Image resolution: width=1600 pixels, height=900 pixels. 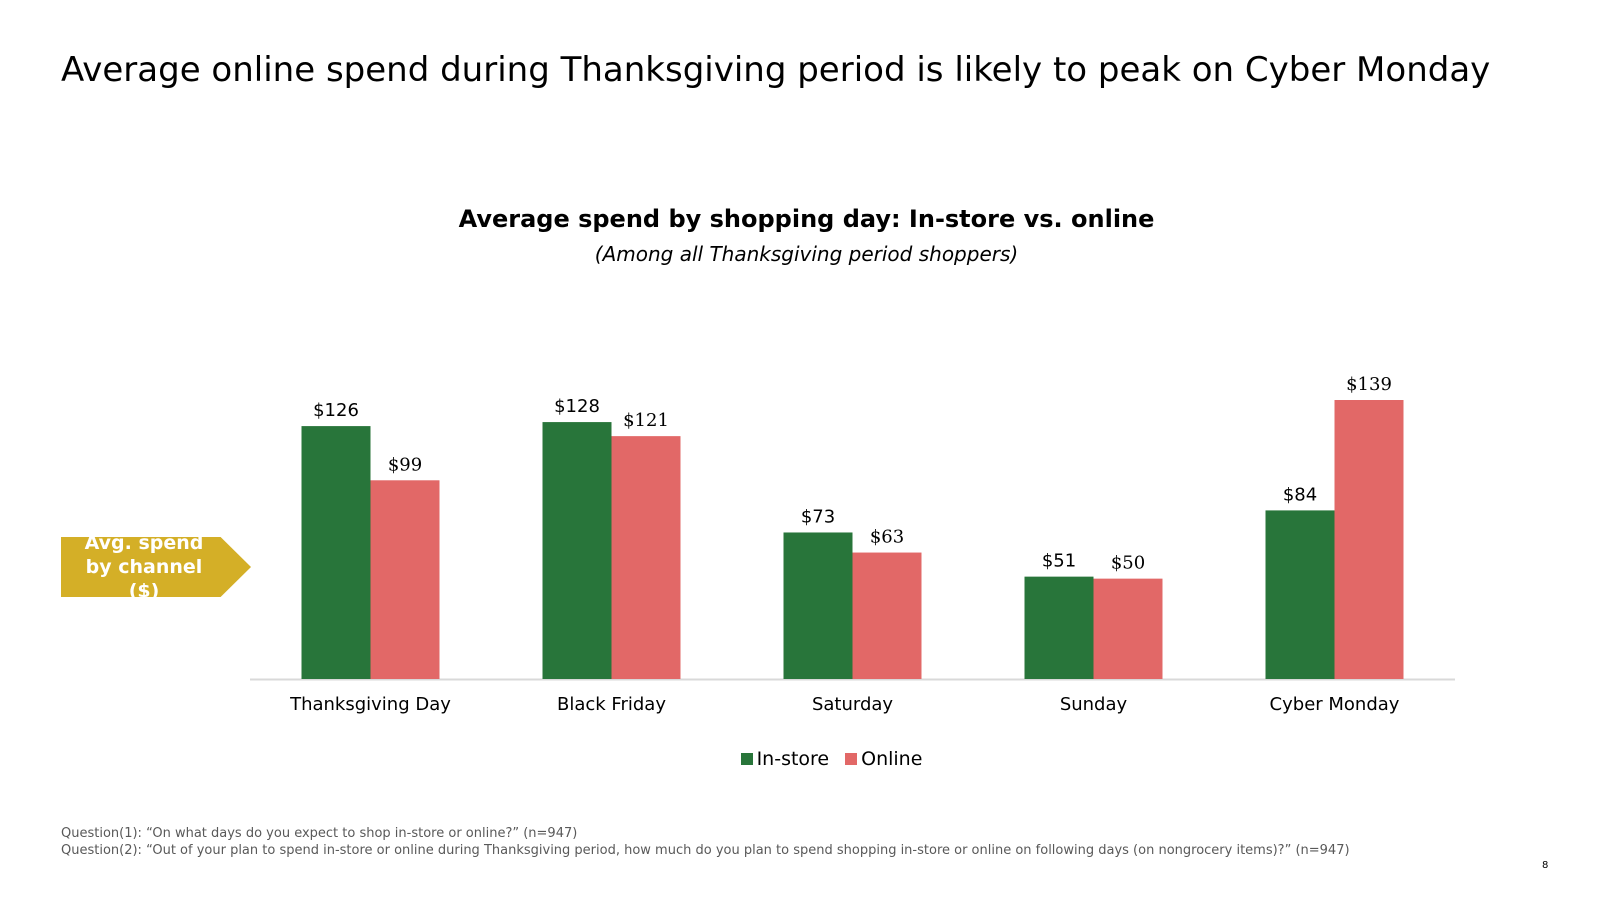 I want to click on x-tick-label-saturday: Saturday, so click(x=852, y=704).